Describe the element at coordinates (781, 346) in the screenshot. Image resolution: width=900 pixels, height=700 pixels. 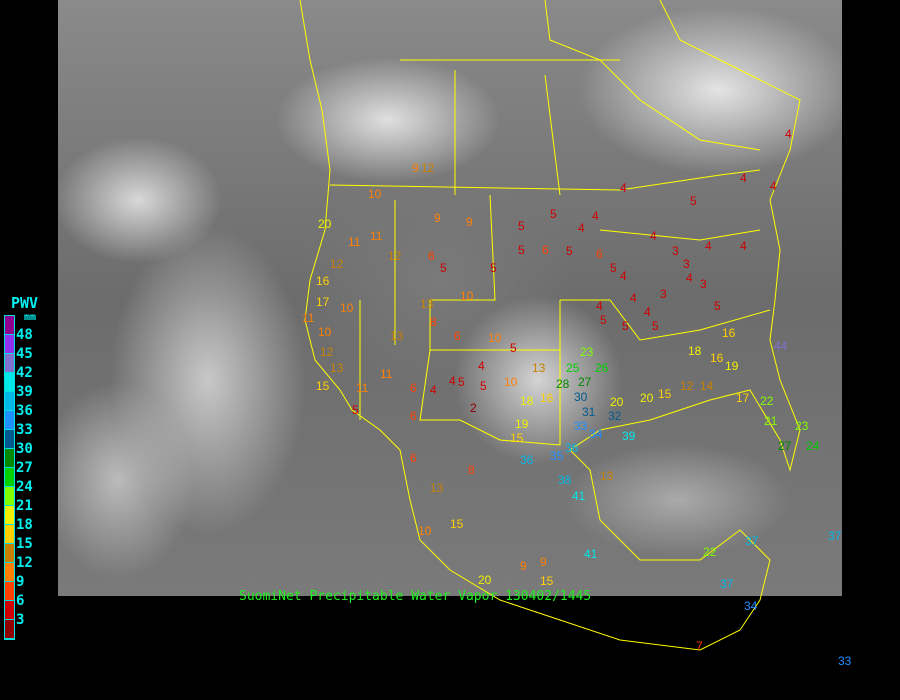
I see `station-pwv-value: 44` at that location.